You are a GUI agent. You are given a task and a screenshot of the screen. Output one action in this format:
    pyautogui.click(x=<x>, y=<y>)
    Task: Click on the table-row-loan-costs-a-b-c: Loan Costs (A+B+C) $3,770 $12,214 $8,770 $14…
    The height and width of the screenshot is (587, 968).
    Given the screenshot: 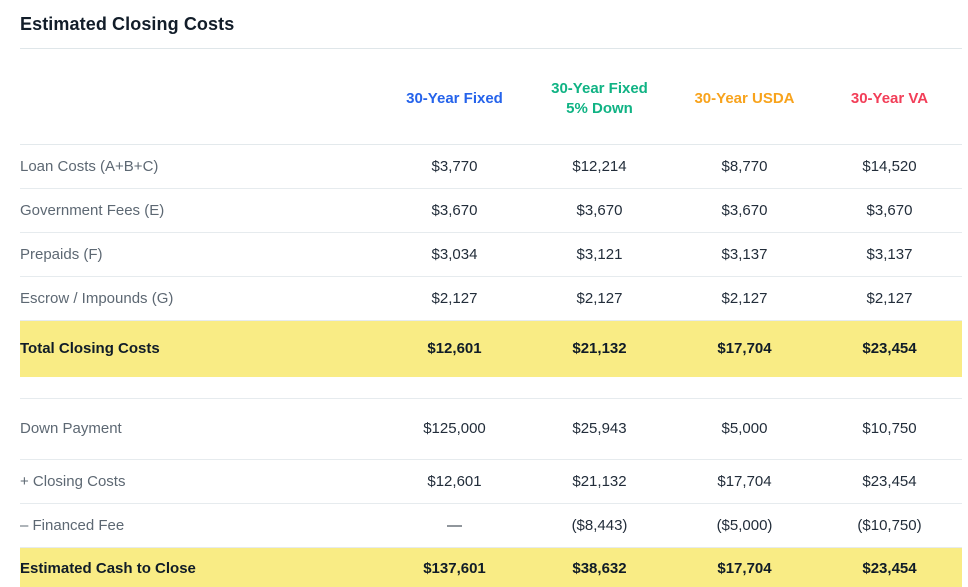 What is the action you would take?
    pyautogui.click(x=491, y=166)
    